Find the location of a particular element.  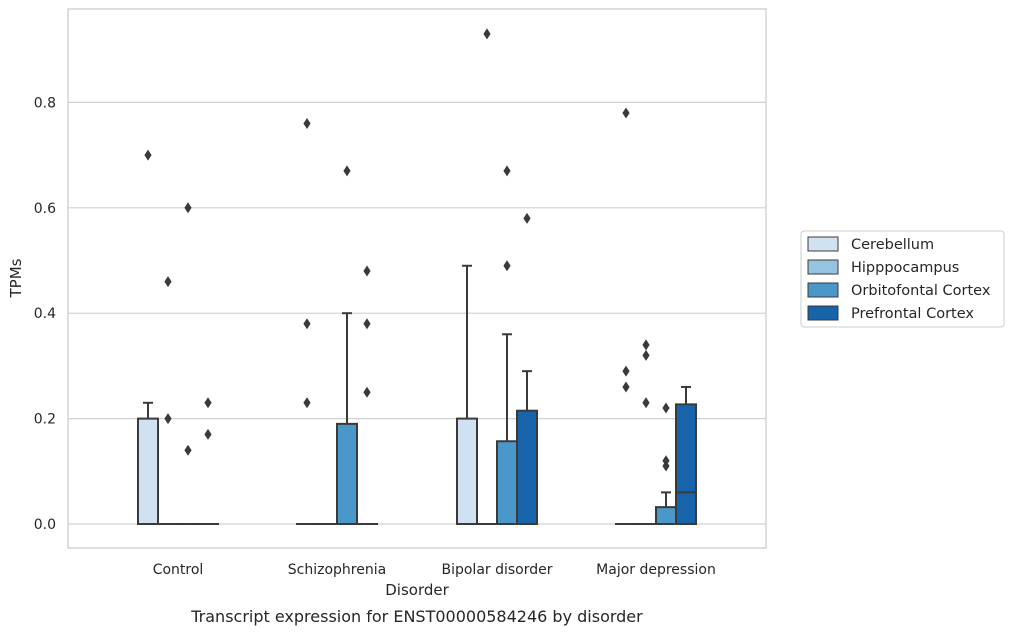

box-hipppocampus is located at coordinates (646, 432).